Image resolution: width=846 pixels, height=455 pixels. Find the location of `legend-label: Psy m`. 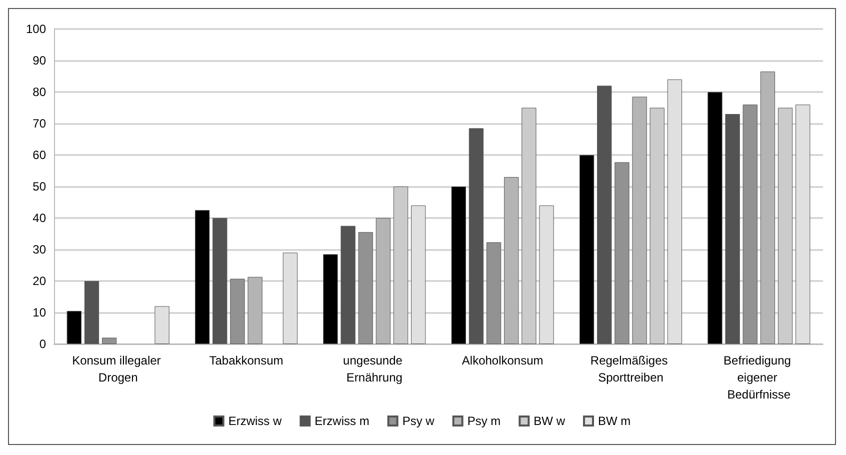

legend-label: Psy m is located at coordinates (484, 421).